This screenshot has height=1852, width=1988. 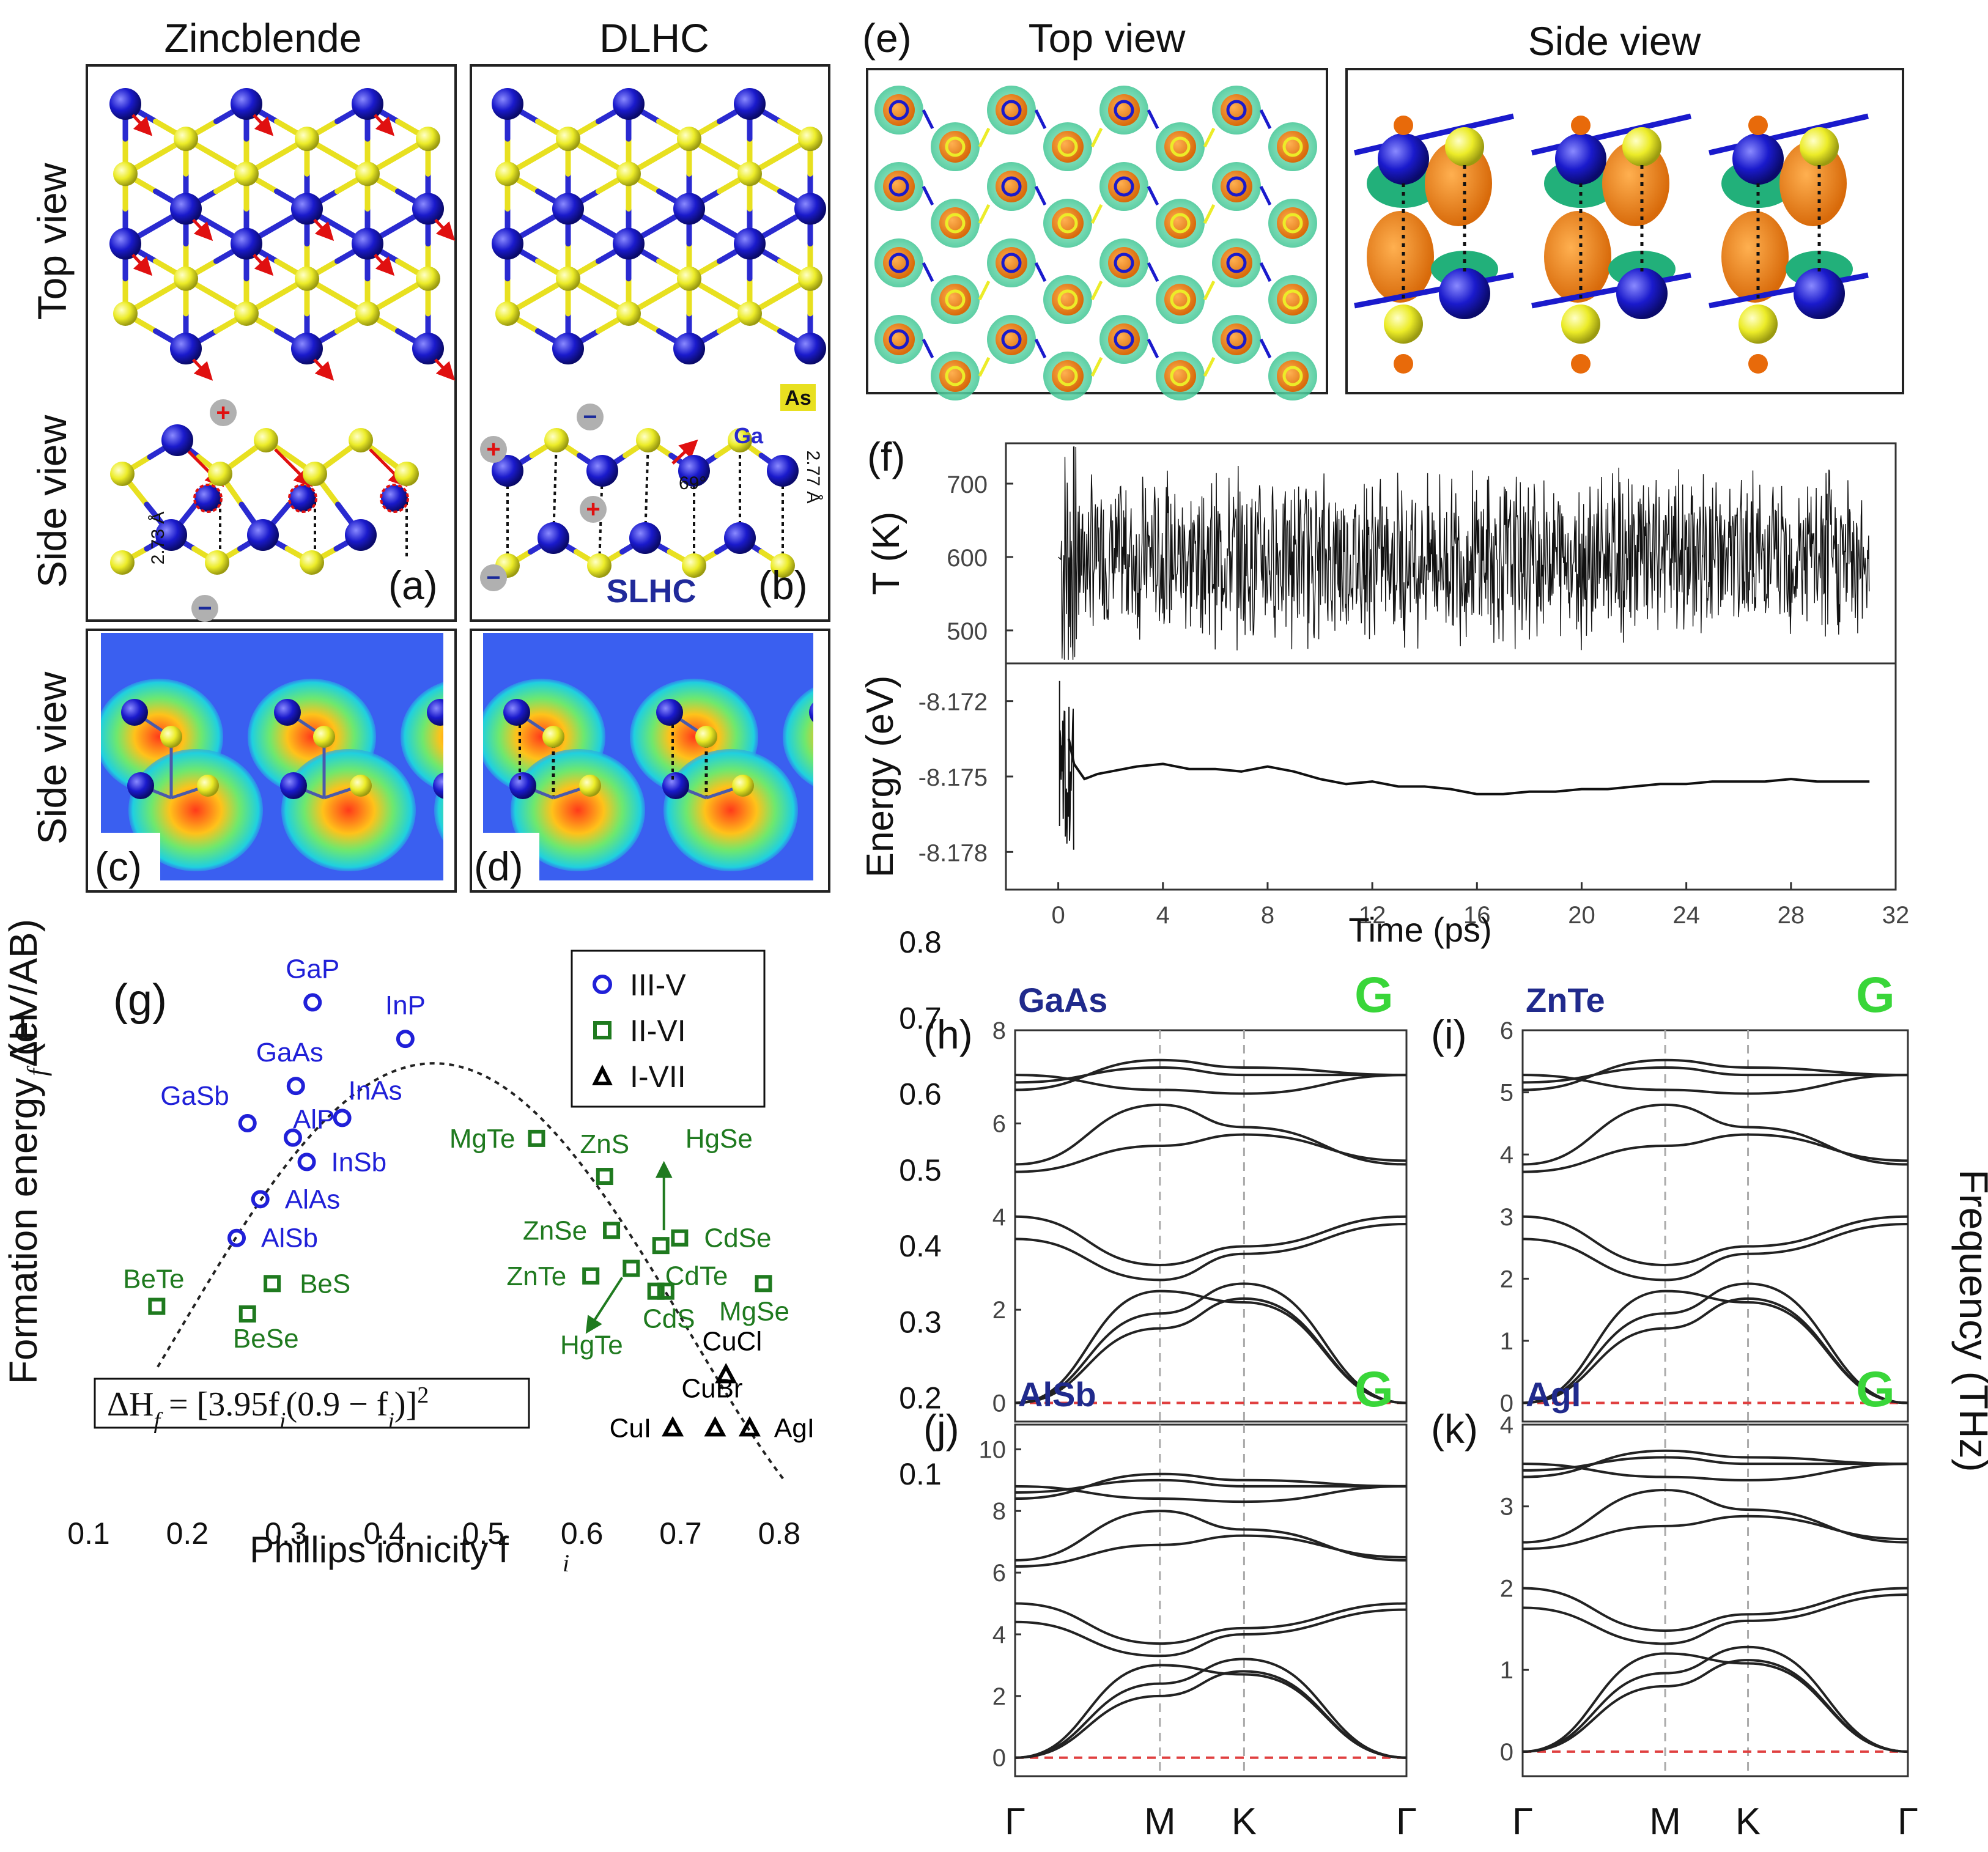 What do you see at coordinates (292, 1137) in the screenshot?
I see `point-AlP` at bounding box center [292, 1137].